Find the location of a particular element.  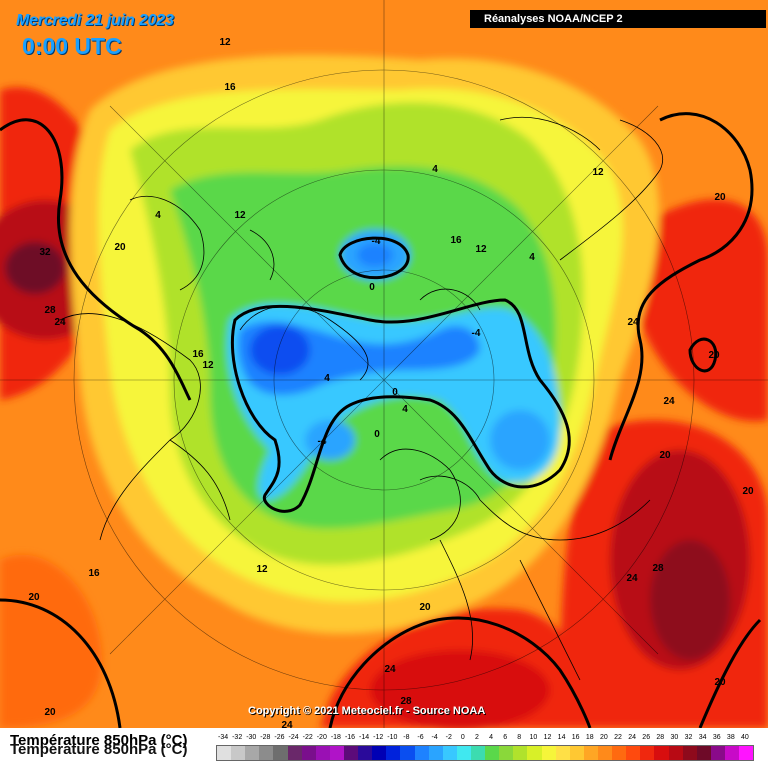

legend-tick: -16 is located at coordinates (350, 737).